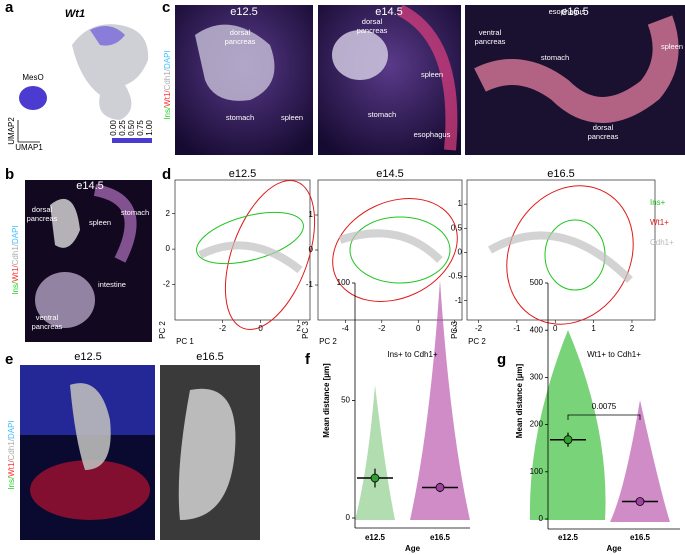 Image resolution: width=685 pixels, height=555 pixels. I want to click on umap, so click(84, 83).